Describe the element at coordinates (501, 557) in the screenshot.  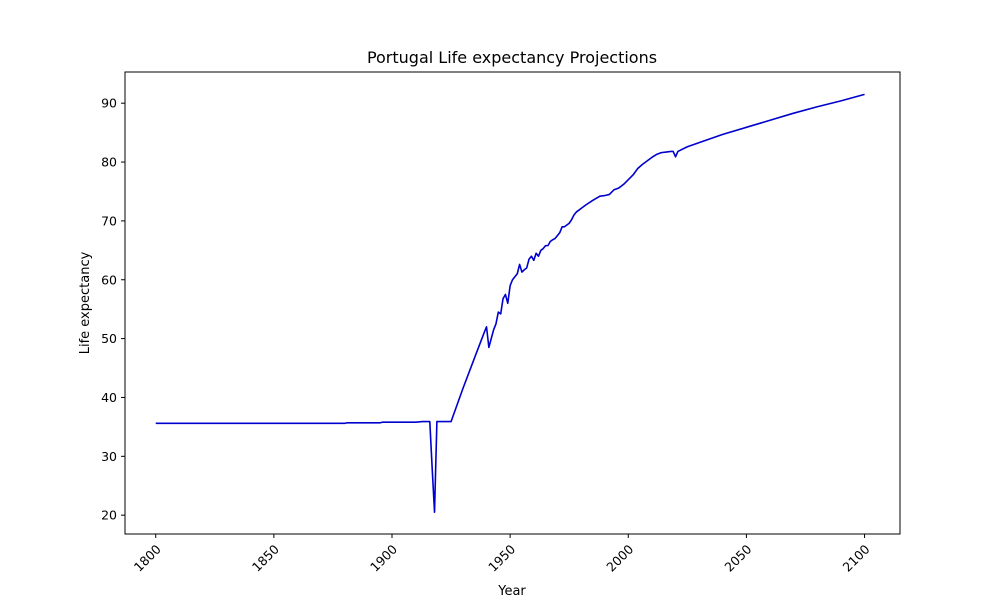
I see `x-tick-label: 1950` at that location.